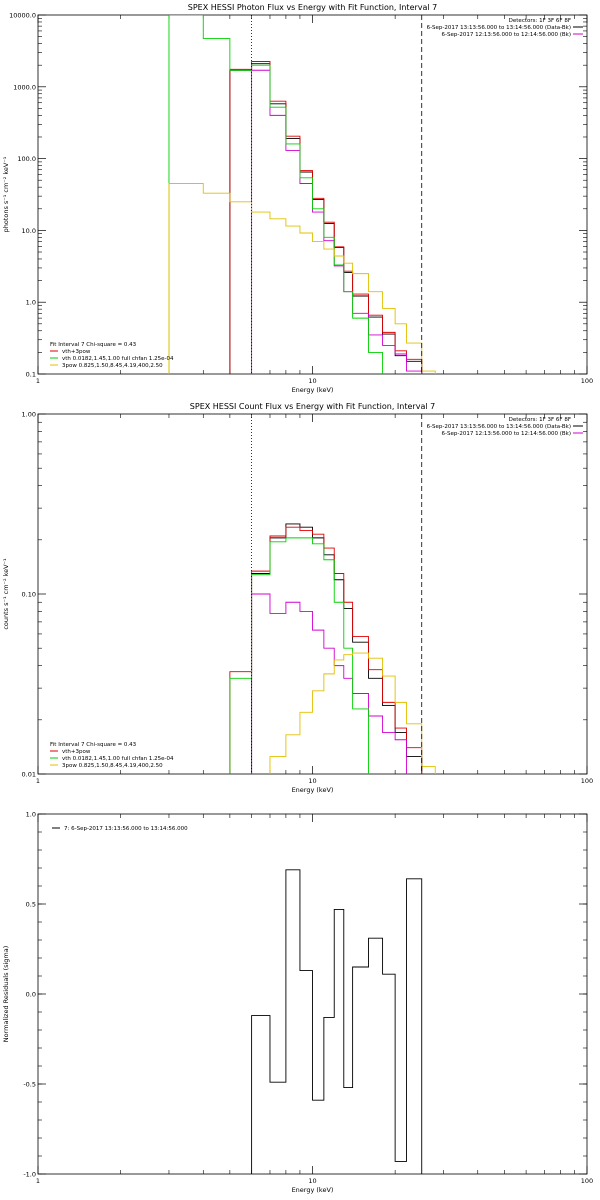  What do you see at coordinates (26, 159) in the screenshot?
I see `y-tick-label: 100.0` at bounding box center [26, 159].